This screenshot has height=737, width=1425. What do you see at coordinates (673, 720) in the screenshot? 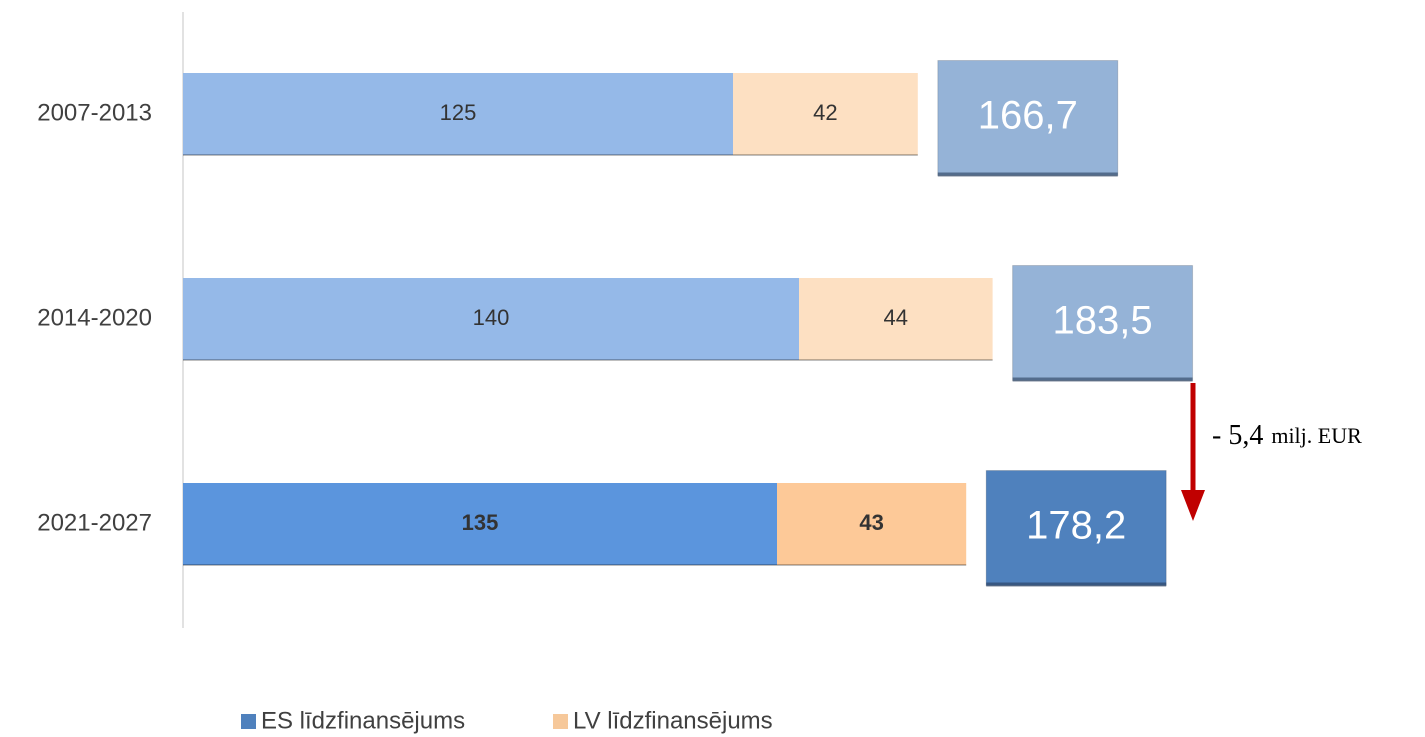
I see `legend-label: LV līdzfinansējums` at bounding box center [673, 720].